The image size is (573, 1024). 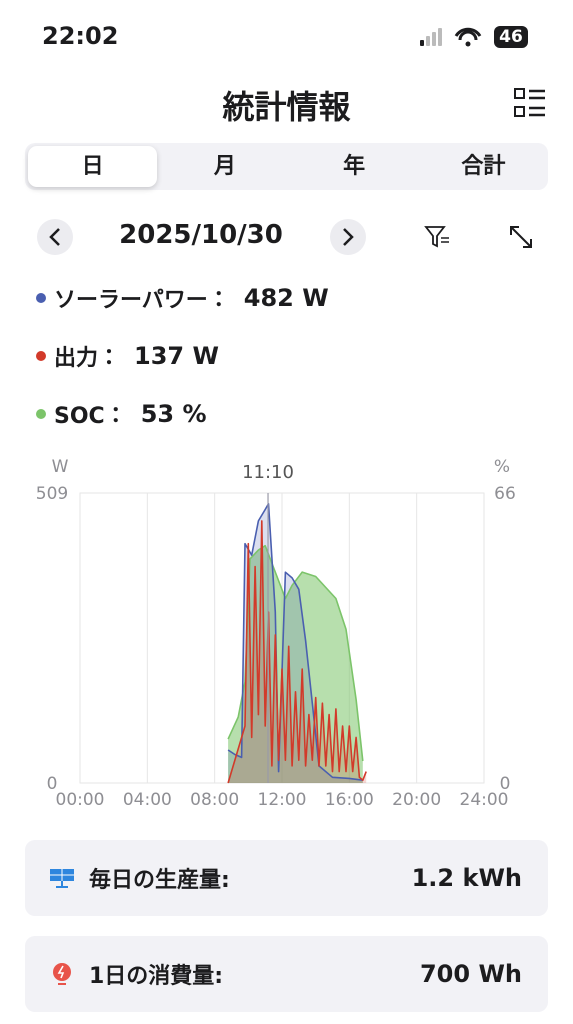 I want to click on readout-label: 出力：, so click(x=87, y=358).